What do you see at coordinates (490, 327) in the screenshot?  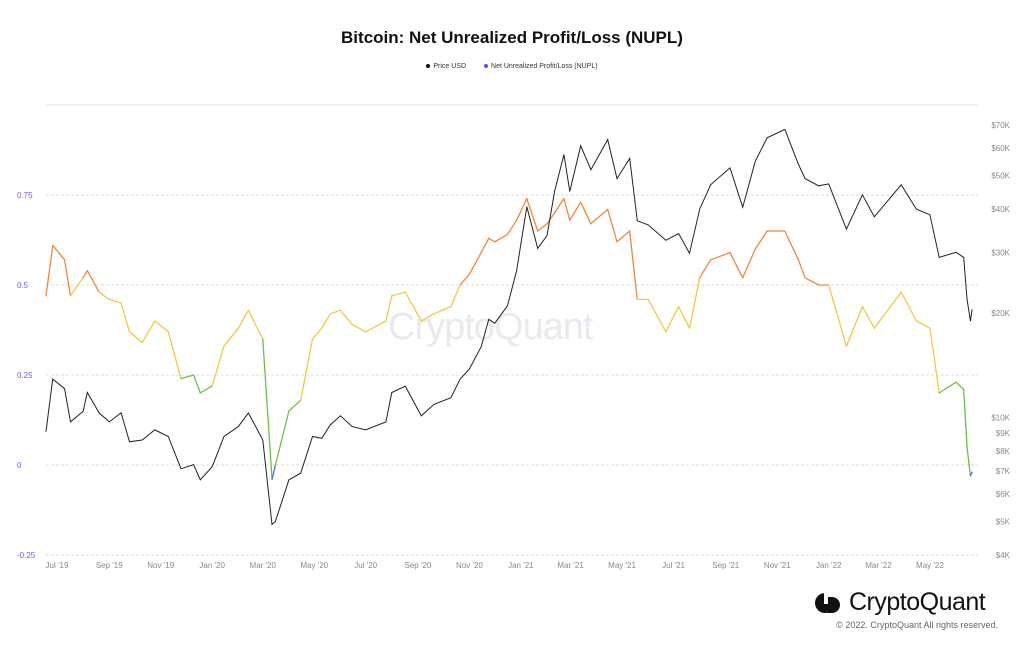 I see `watermark: CryptoQuant` at bounding box center [490, 327].